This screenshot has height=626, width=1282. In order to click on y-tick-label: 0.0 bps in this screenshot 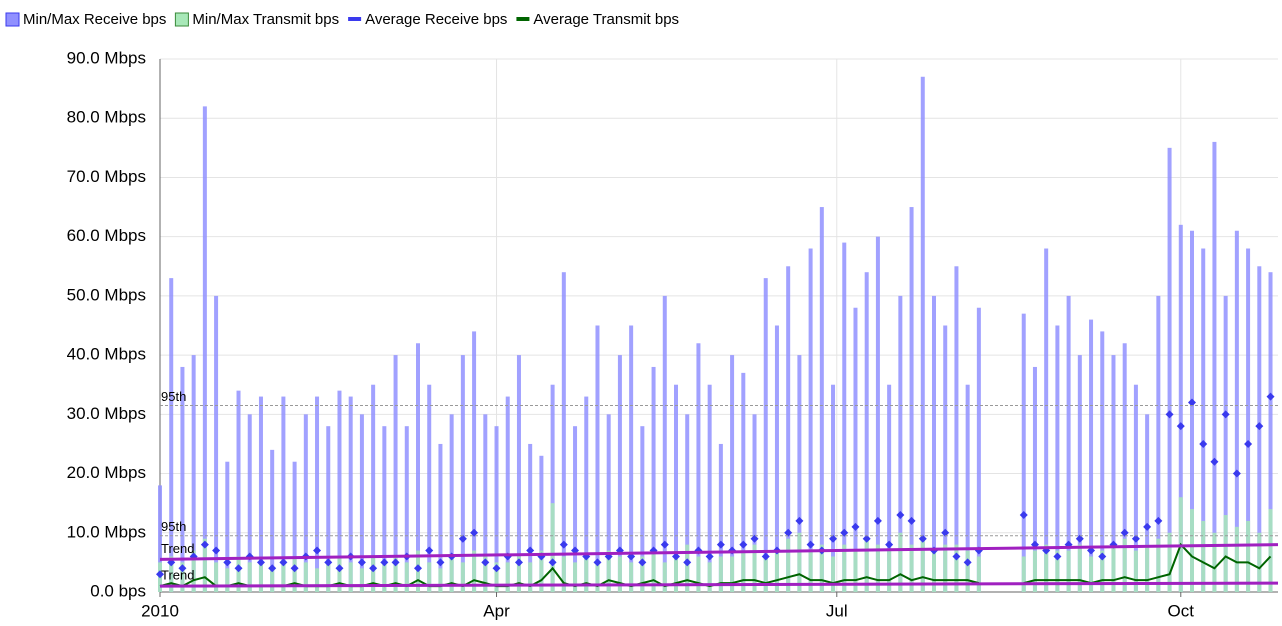, I will do `click(118, 590)`.